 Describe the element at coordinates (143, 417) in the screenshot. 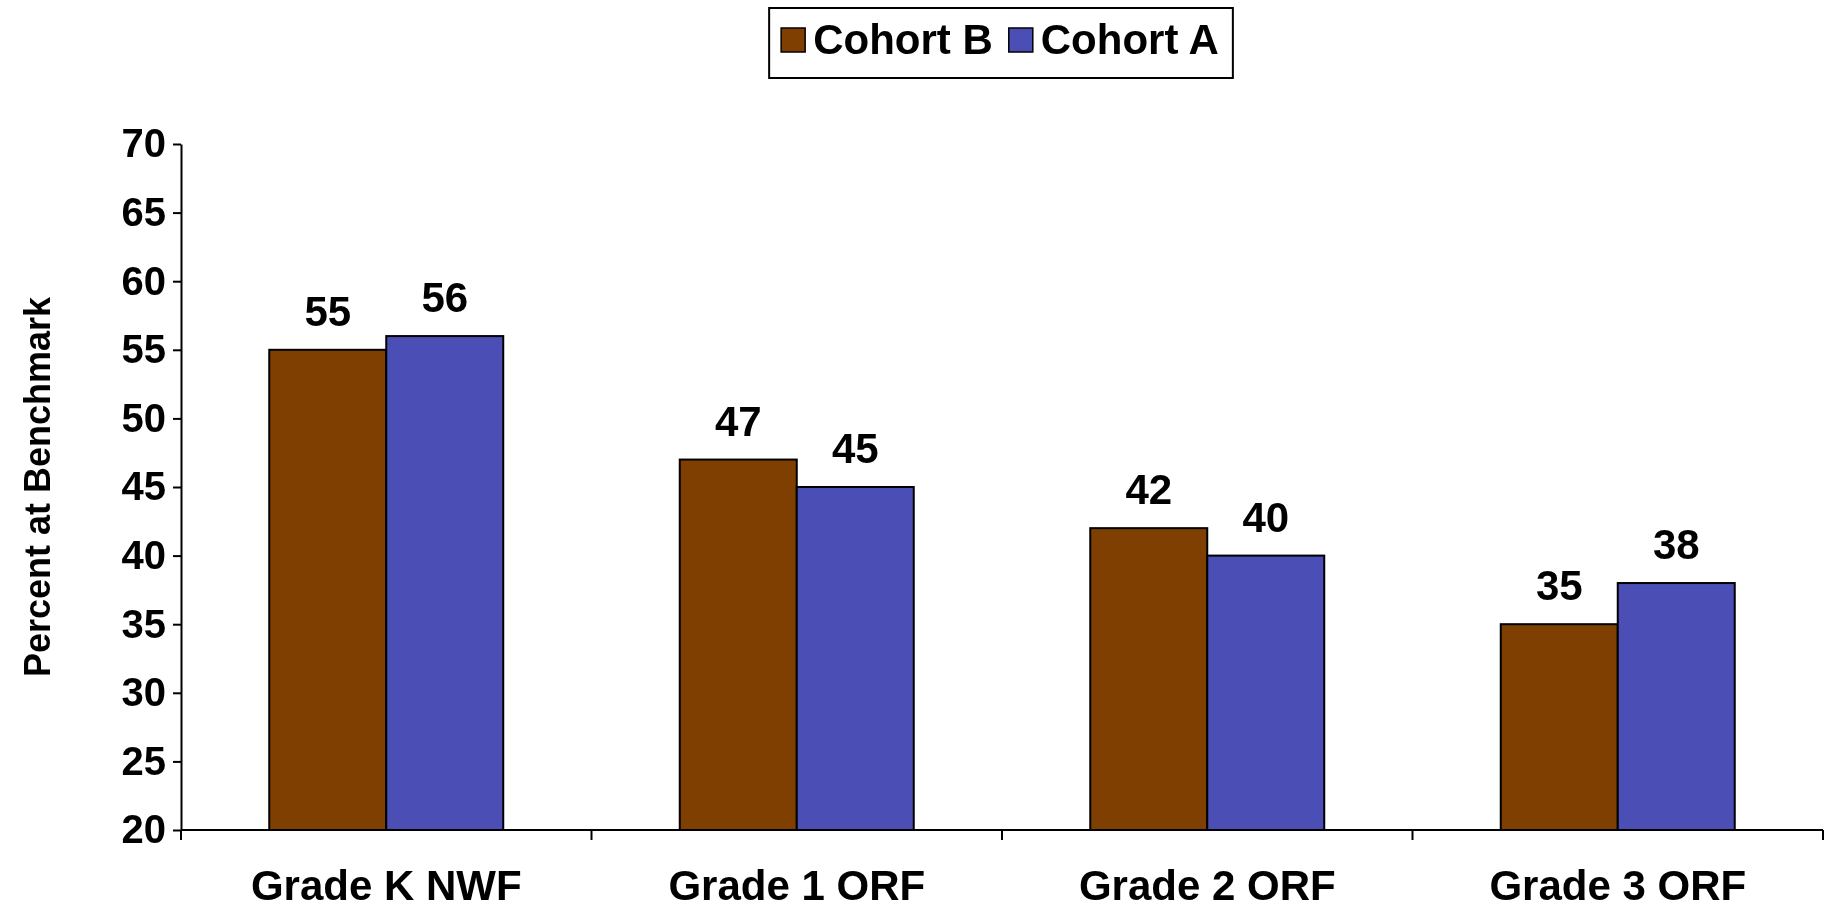

I see `y-tick-label: 50` at that location.